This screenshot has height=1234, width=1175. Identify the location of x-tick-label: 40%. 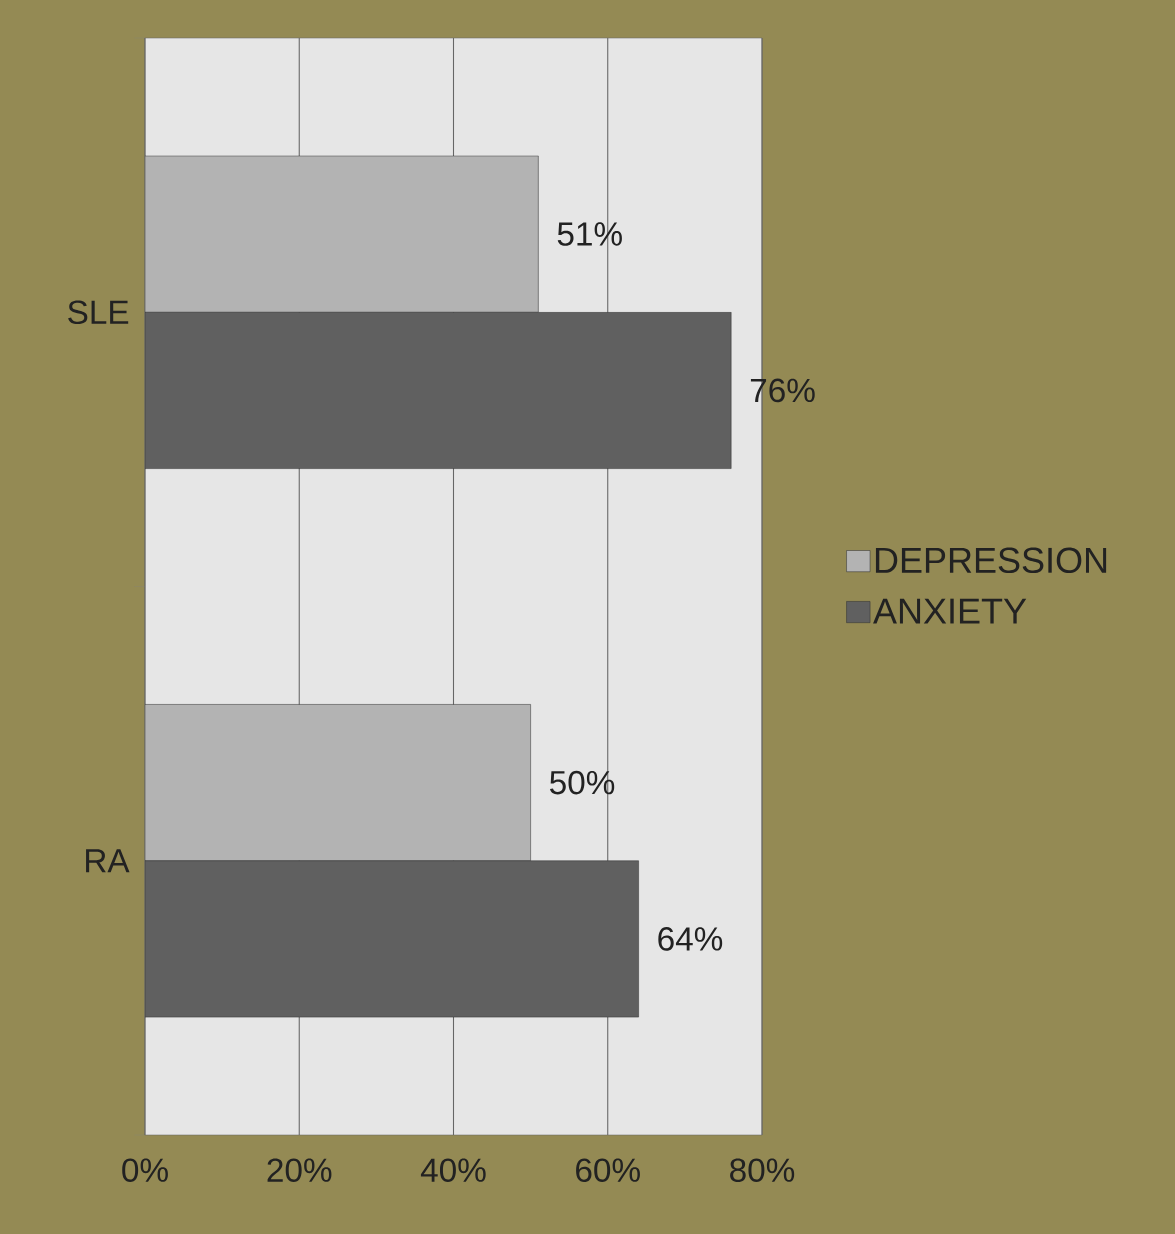
(453, 1170).